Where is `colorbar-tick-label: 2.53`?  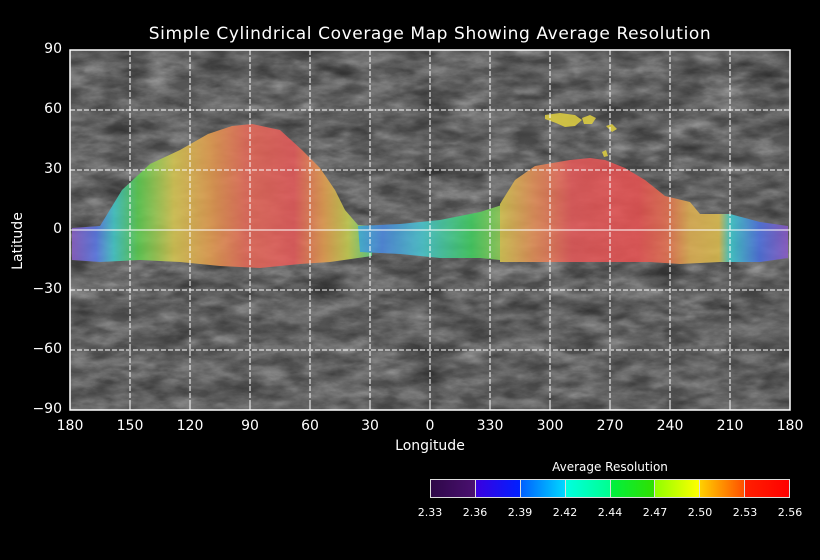 colorbar-tick-label: 2.53 is located at coordinates (745, 512).